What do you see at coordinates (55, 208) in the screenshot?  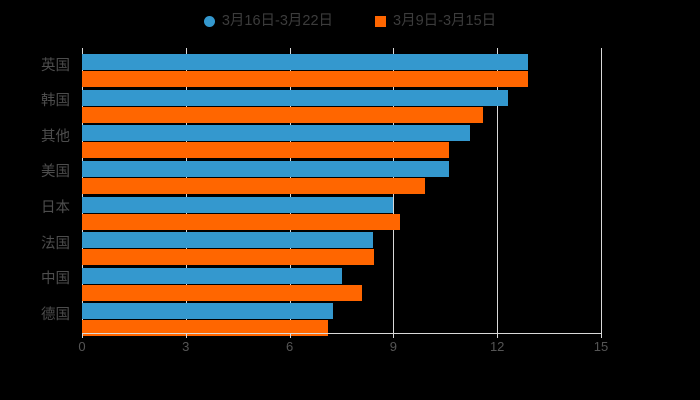 I see `category-label-text: 日本` at bounding box center [55, 208].